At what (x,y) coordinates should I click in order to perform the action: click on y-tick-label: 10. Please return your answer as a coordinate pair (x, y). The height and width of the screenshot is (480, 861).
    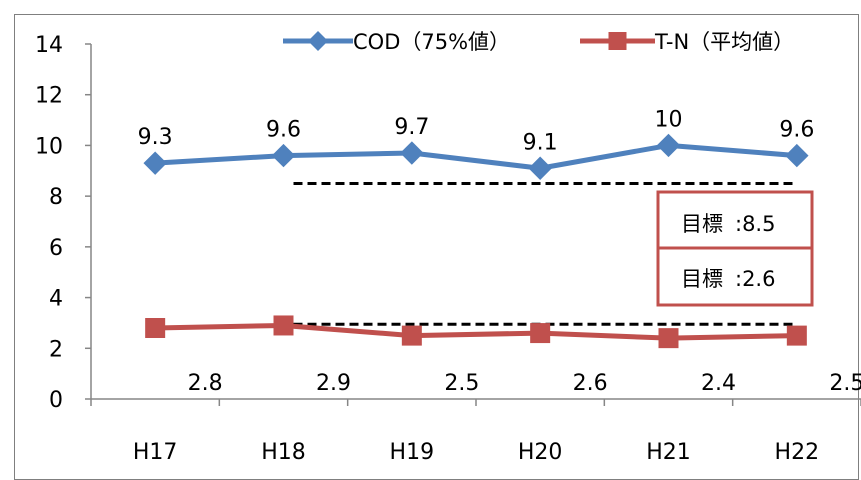
    Looking at the image, I should click on (49, 146).